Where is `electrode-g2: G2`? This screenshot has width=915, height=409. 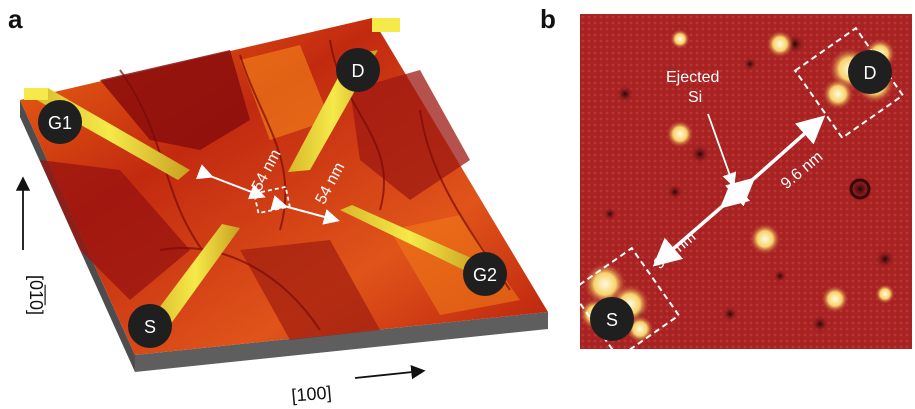
electrode-g2: G2 is located at coordinates (485, 274).